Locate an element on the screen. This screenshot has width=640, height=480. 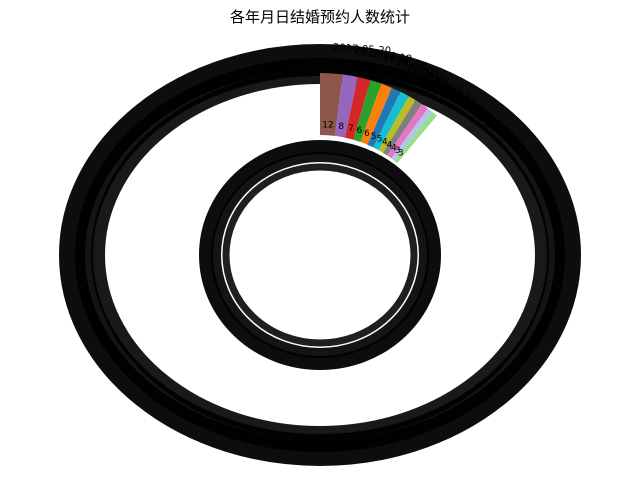
slice-label: 2017-05-20 is located at coordinates (362, 49).